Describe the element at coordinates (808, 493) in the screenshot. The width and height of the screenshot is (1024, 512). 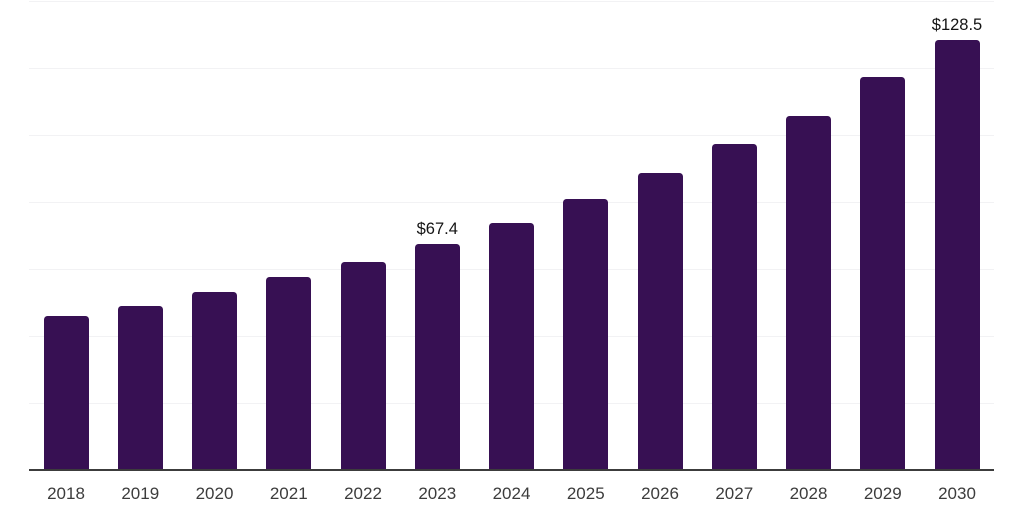
I see `x-tick-label-2028: 2028` at that location.